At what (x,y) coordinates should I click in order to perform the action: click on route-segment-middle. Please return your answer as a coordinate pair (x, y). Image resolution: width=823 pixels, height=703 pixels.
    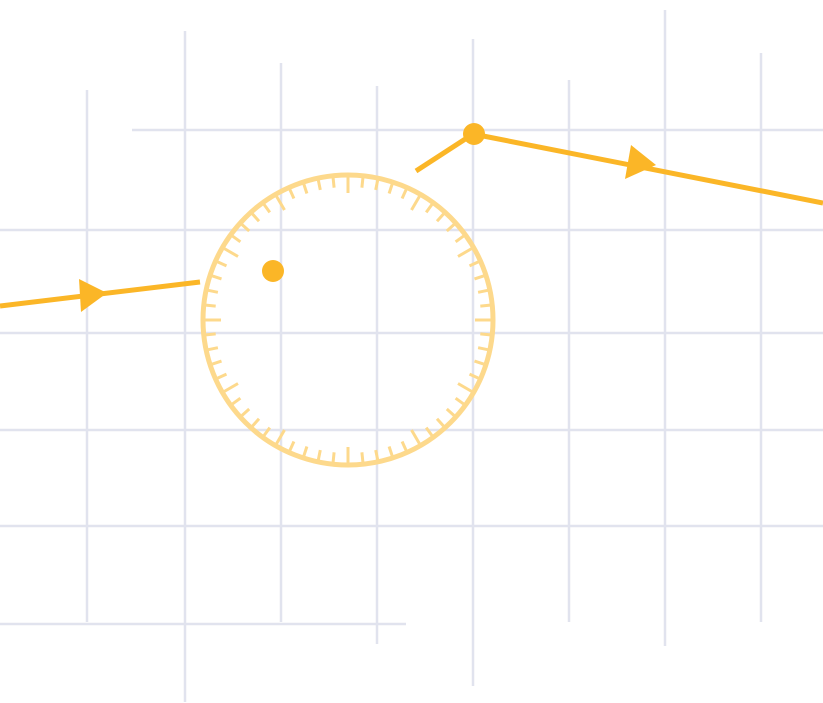
    Looking at the image, I should click on (444, 152).